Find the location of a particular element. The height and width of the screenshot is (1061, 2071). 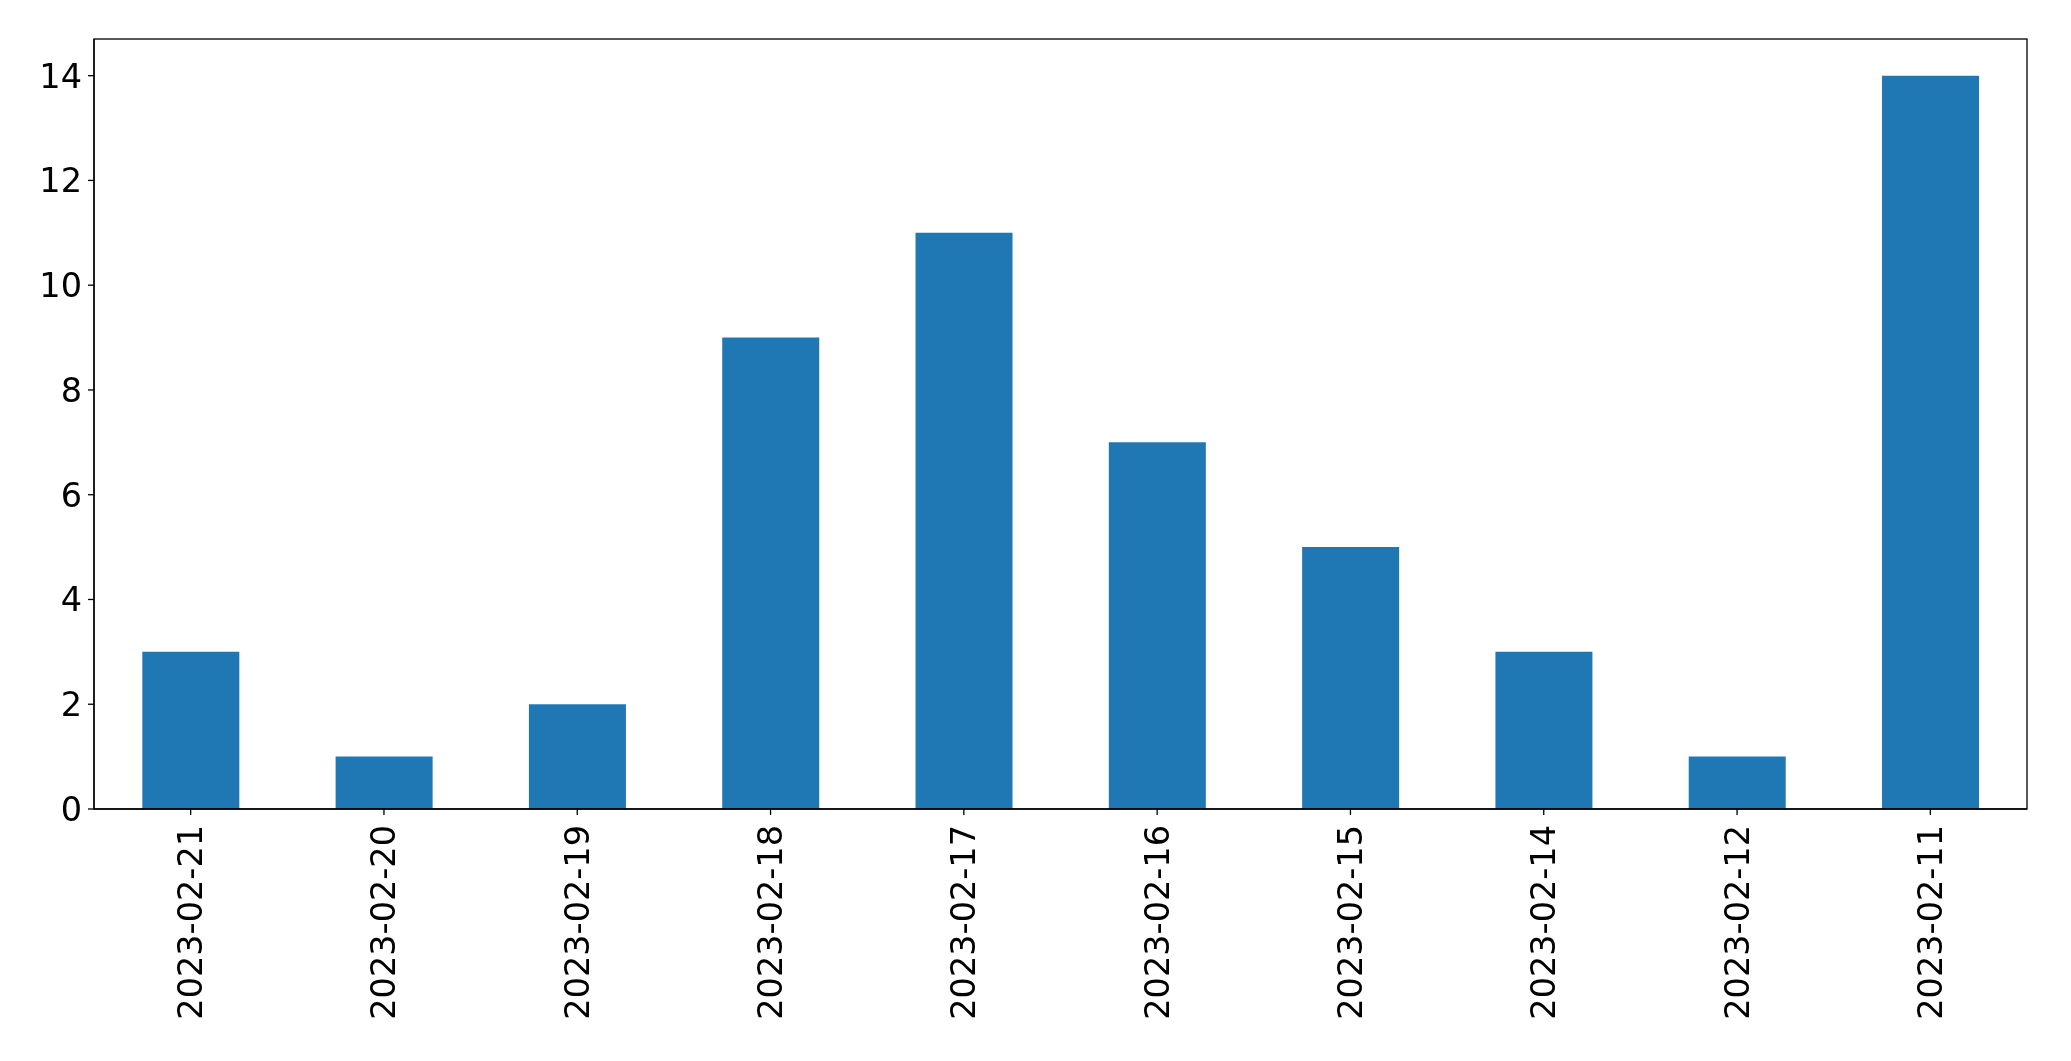

x-tick-label: 2023-02-21 is located at coordinates (191, 922).